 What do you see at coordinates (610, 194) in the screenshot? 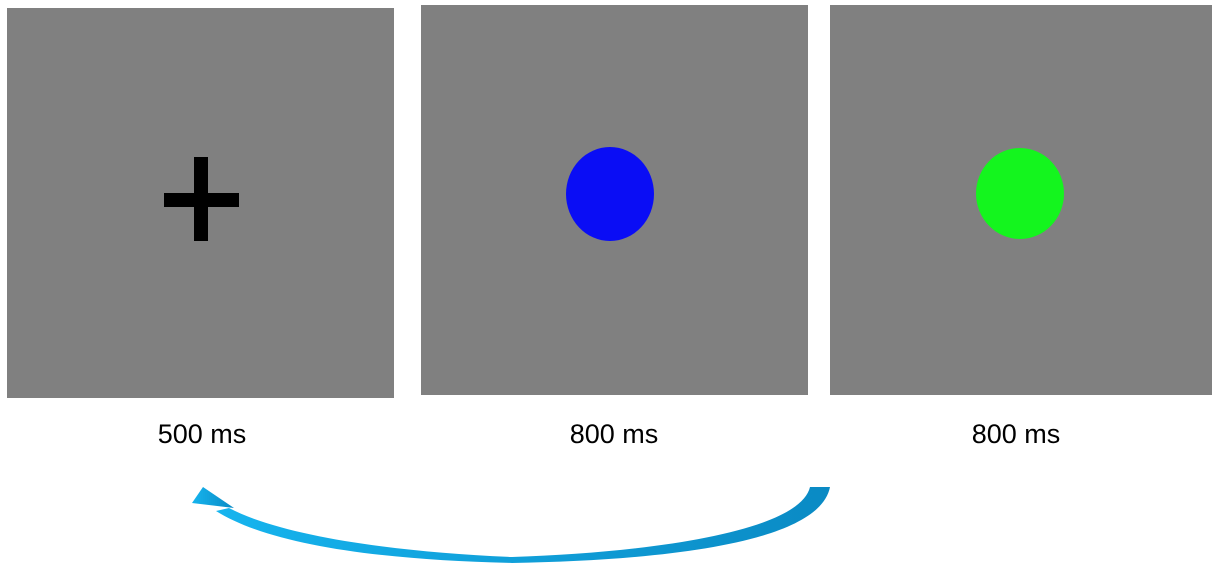
I see `blue-circle` at bounding box center [610, 194].